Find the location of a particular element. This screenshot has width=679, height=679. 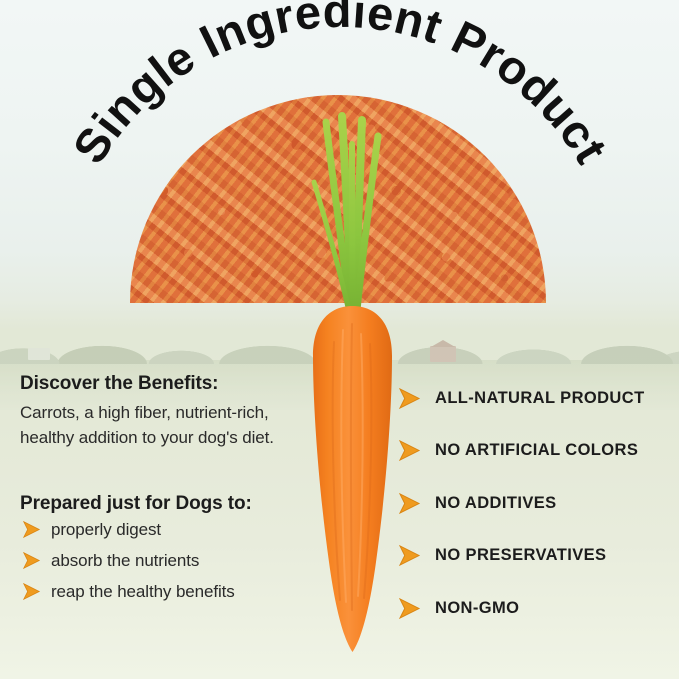

feature-item: NO ARTIFICIAL COLORS is located at coordinates (535, 451).